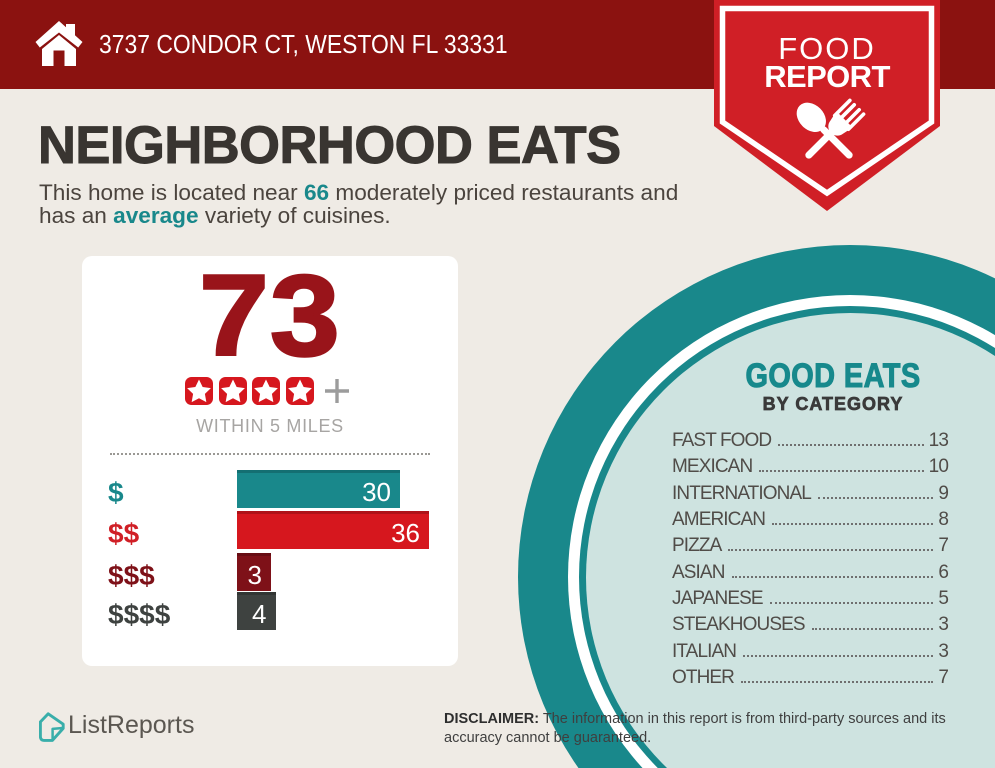  What do you see at coordinates (827, 48) in the screenshot?
I see `svg-text: FOOD` at bounding box center [827, 48].